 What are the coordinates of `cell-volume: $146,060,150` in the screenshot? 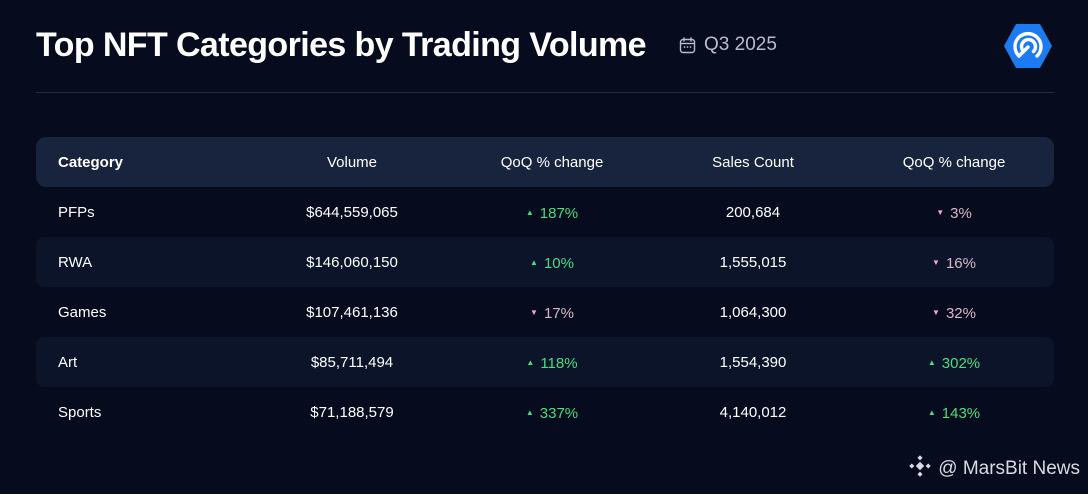 It's located at (352, 262).